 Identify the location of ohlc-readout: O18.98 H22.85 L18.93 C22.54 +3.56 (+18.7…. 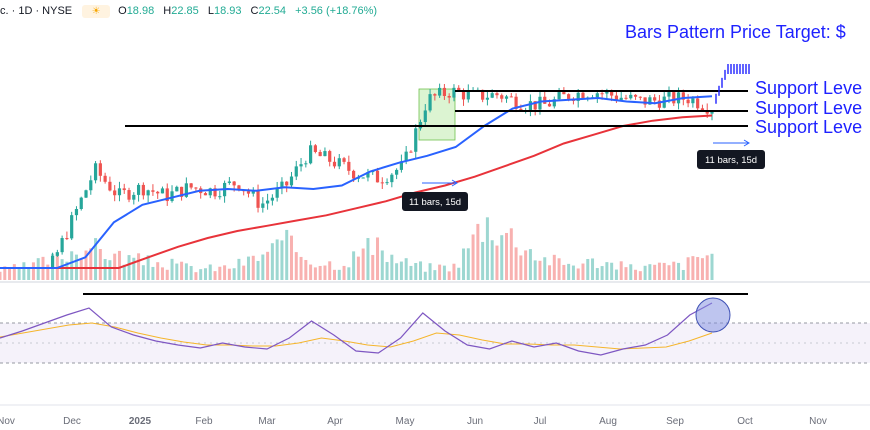
(250, 11).